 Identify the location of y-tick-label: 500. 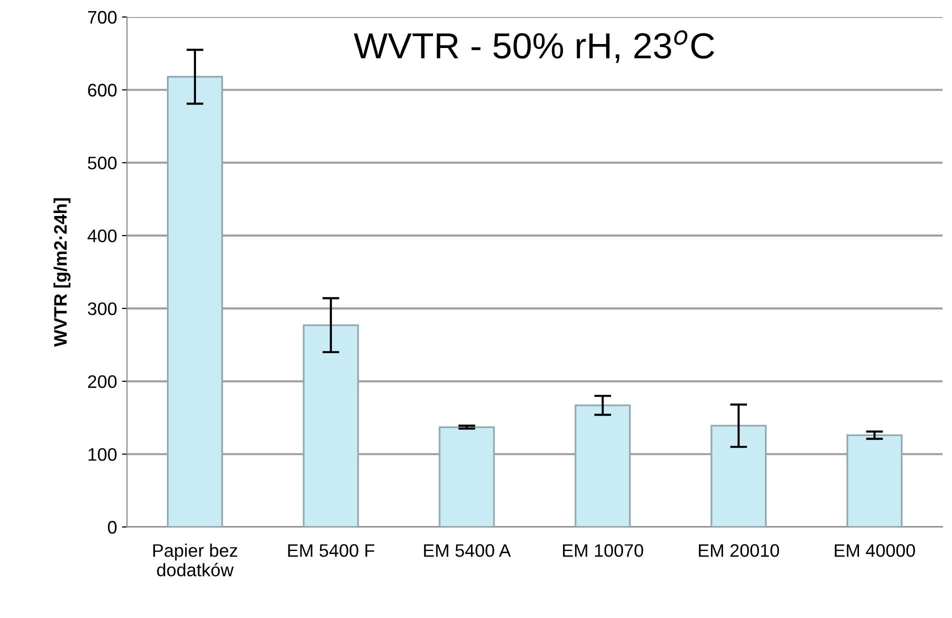
(102, 163).